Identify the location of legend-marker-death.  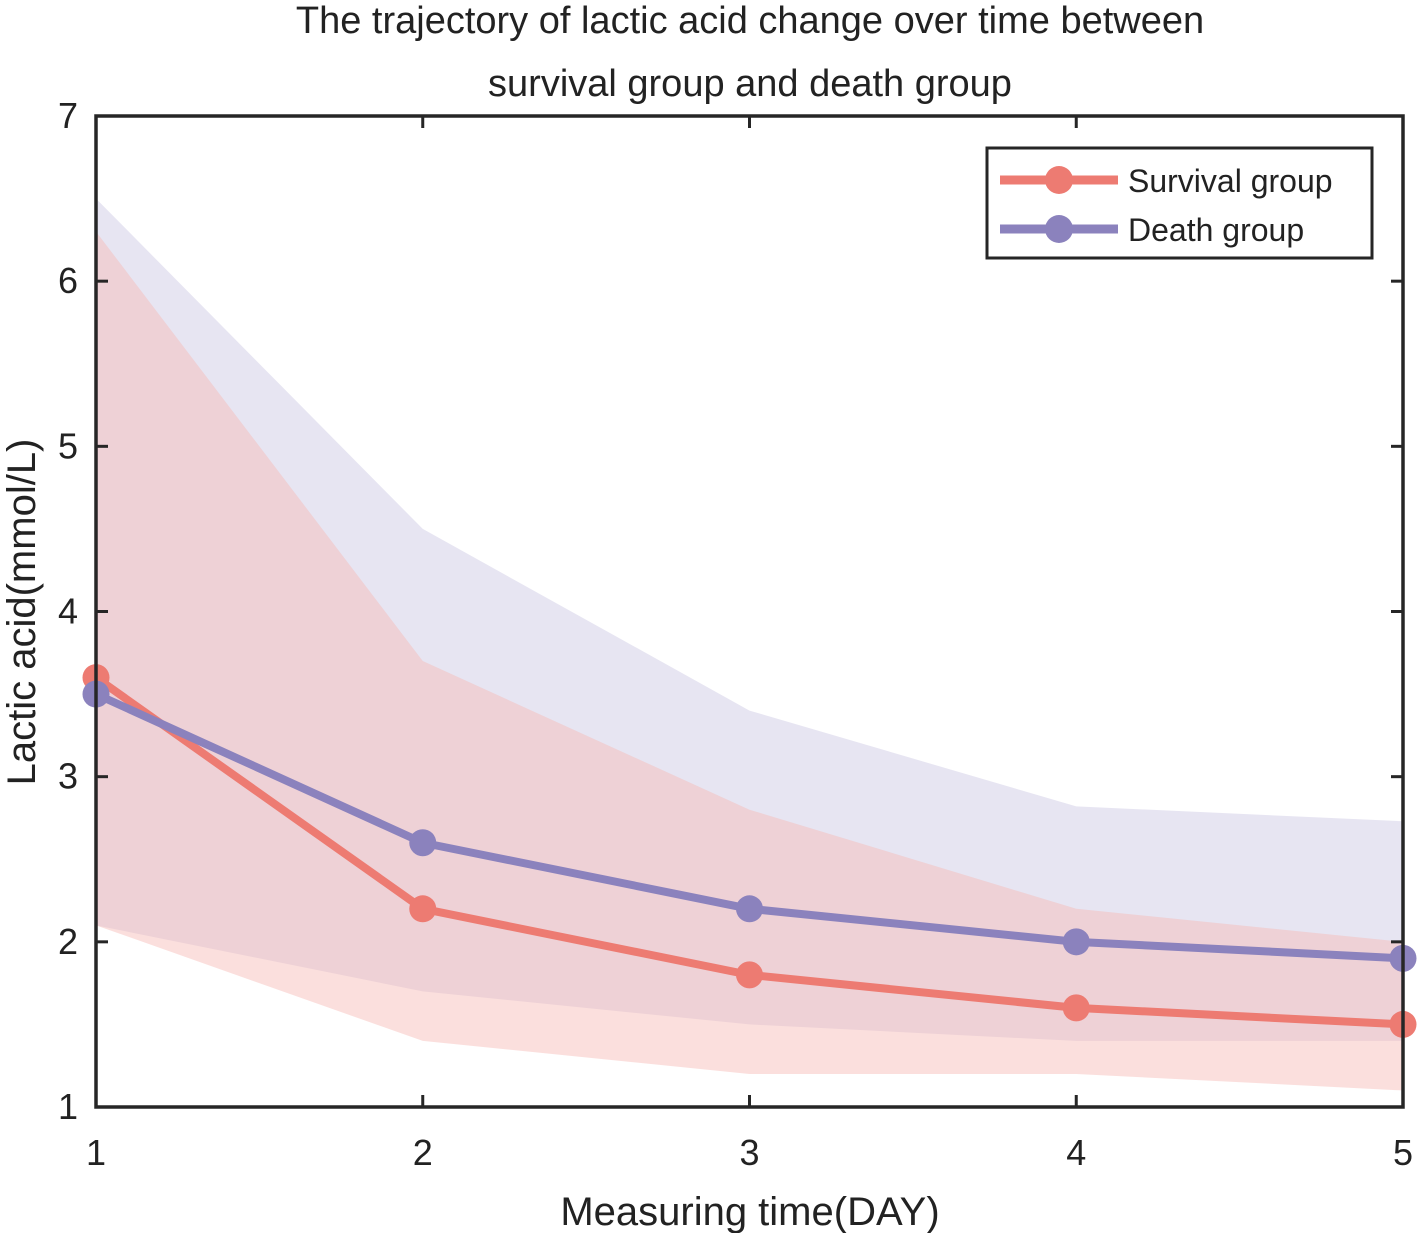
(1059, 229).